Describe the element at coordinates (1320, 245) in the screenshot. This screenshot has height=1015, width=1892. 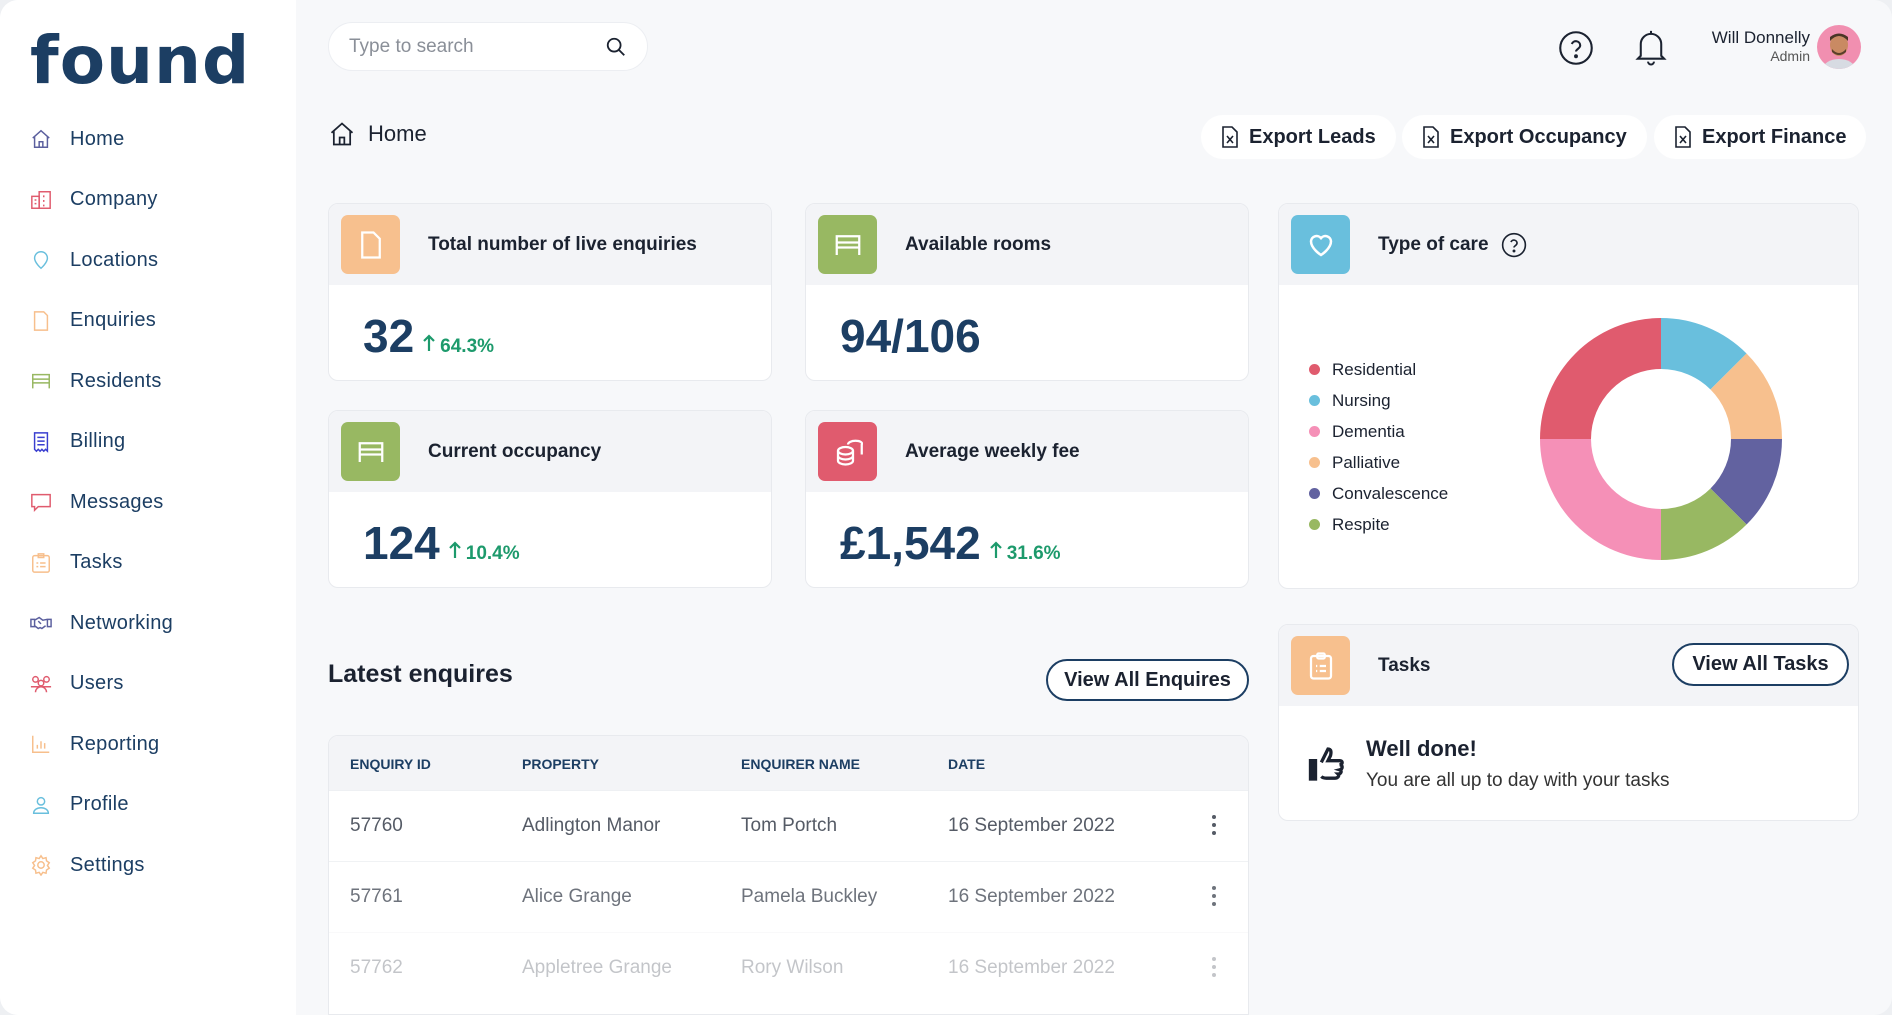
I see `heart-icon` at that location.